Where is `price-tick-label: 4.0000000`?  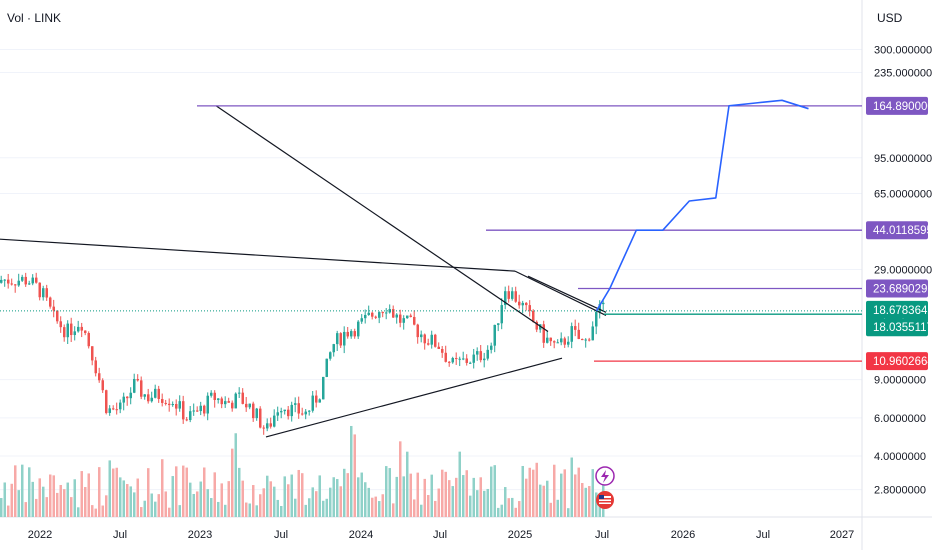
price-tick-label: 4.0000000 is located at coordinates (900, 457).